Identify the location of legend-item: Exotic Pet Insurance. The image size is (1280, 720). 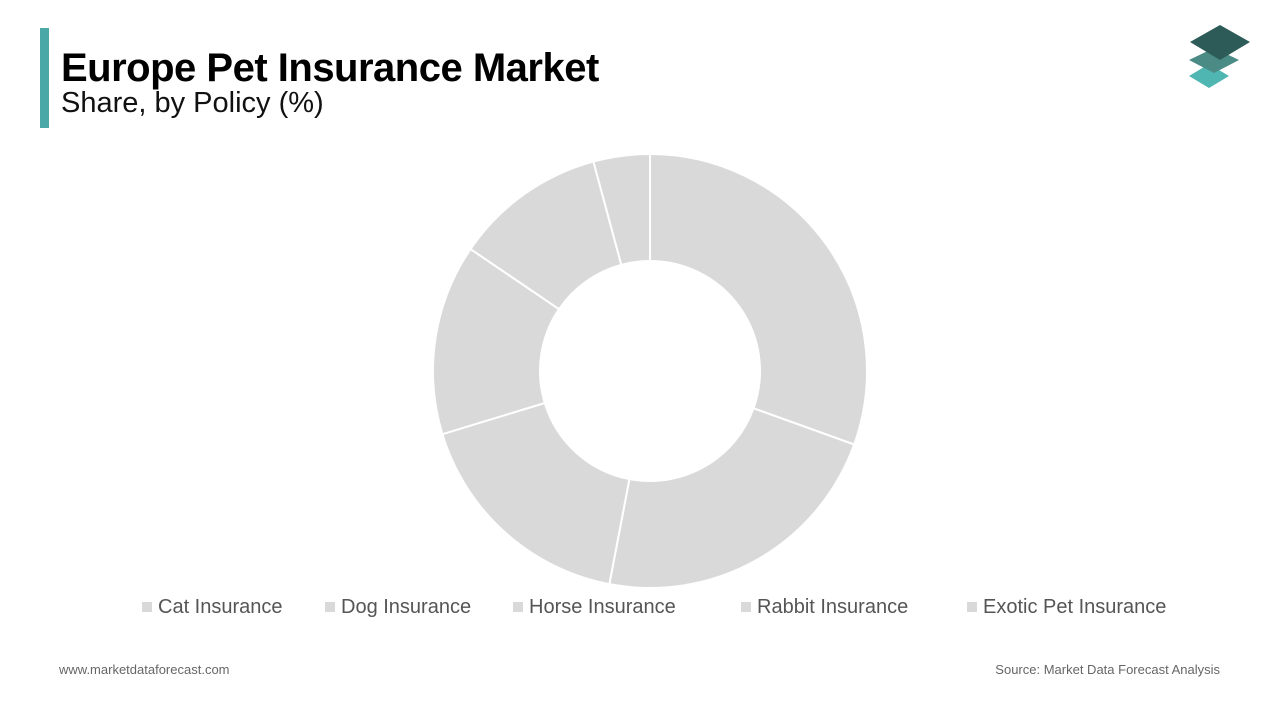
(1066, 607).